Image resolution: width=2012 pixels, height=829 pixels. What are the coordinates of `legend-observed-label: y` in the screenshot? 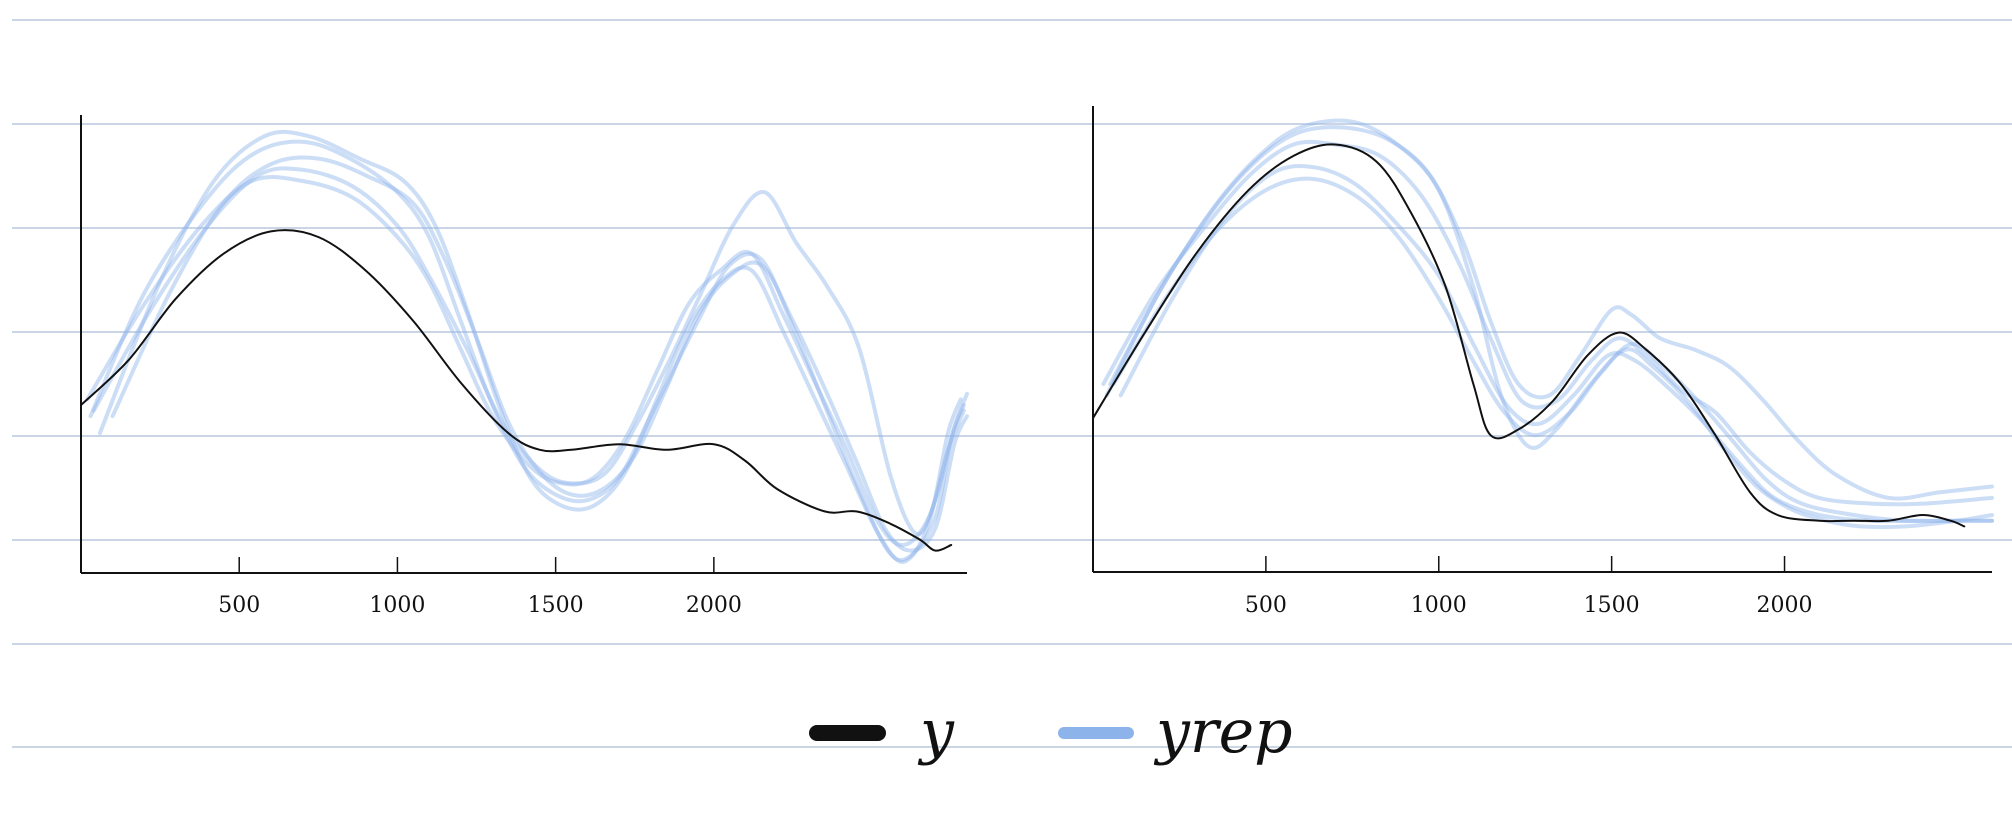 It's located at (936, 732).